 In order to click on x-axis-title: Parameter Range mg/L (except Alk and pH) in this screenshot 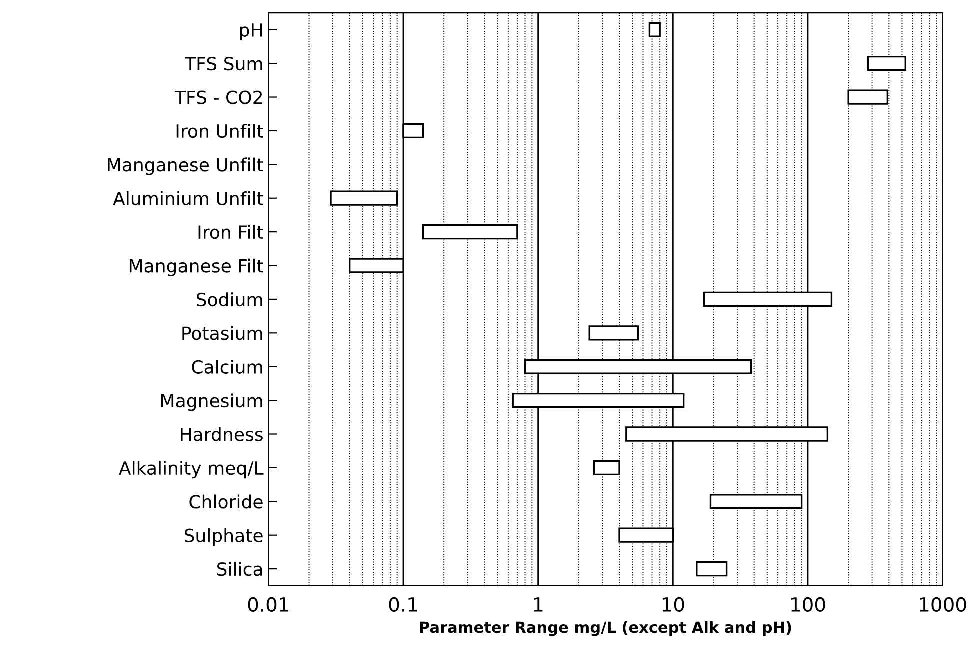, I will do `click(606, 628)`.